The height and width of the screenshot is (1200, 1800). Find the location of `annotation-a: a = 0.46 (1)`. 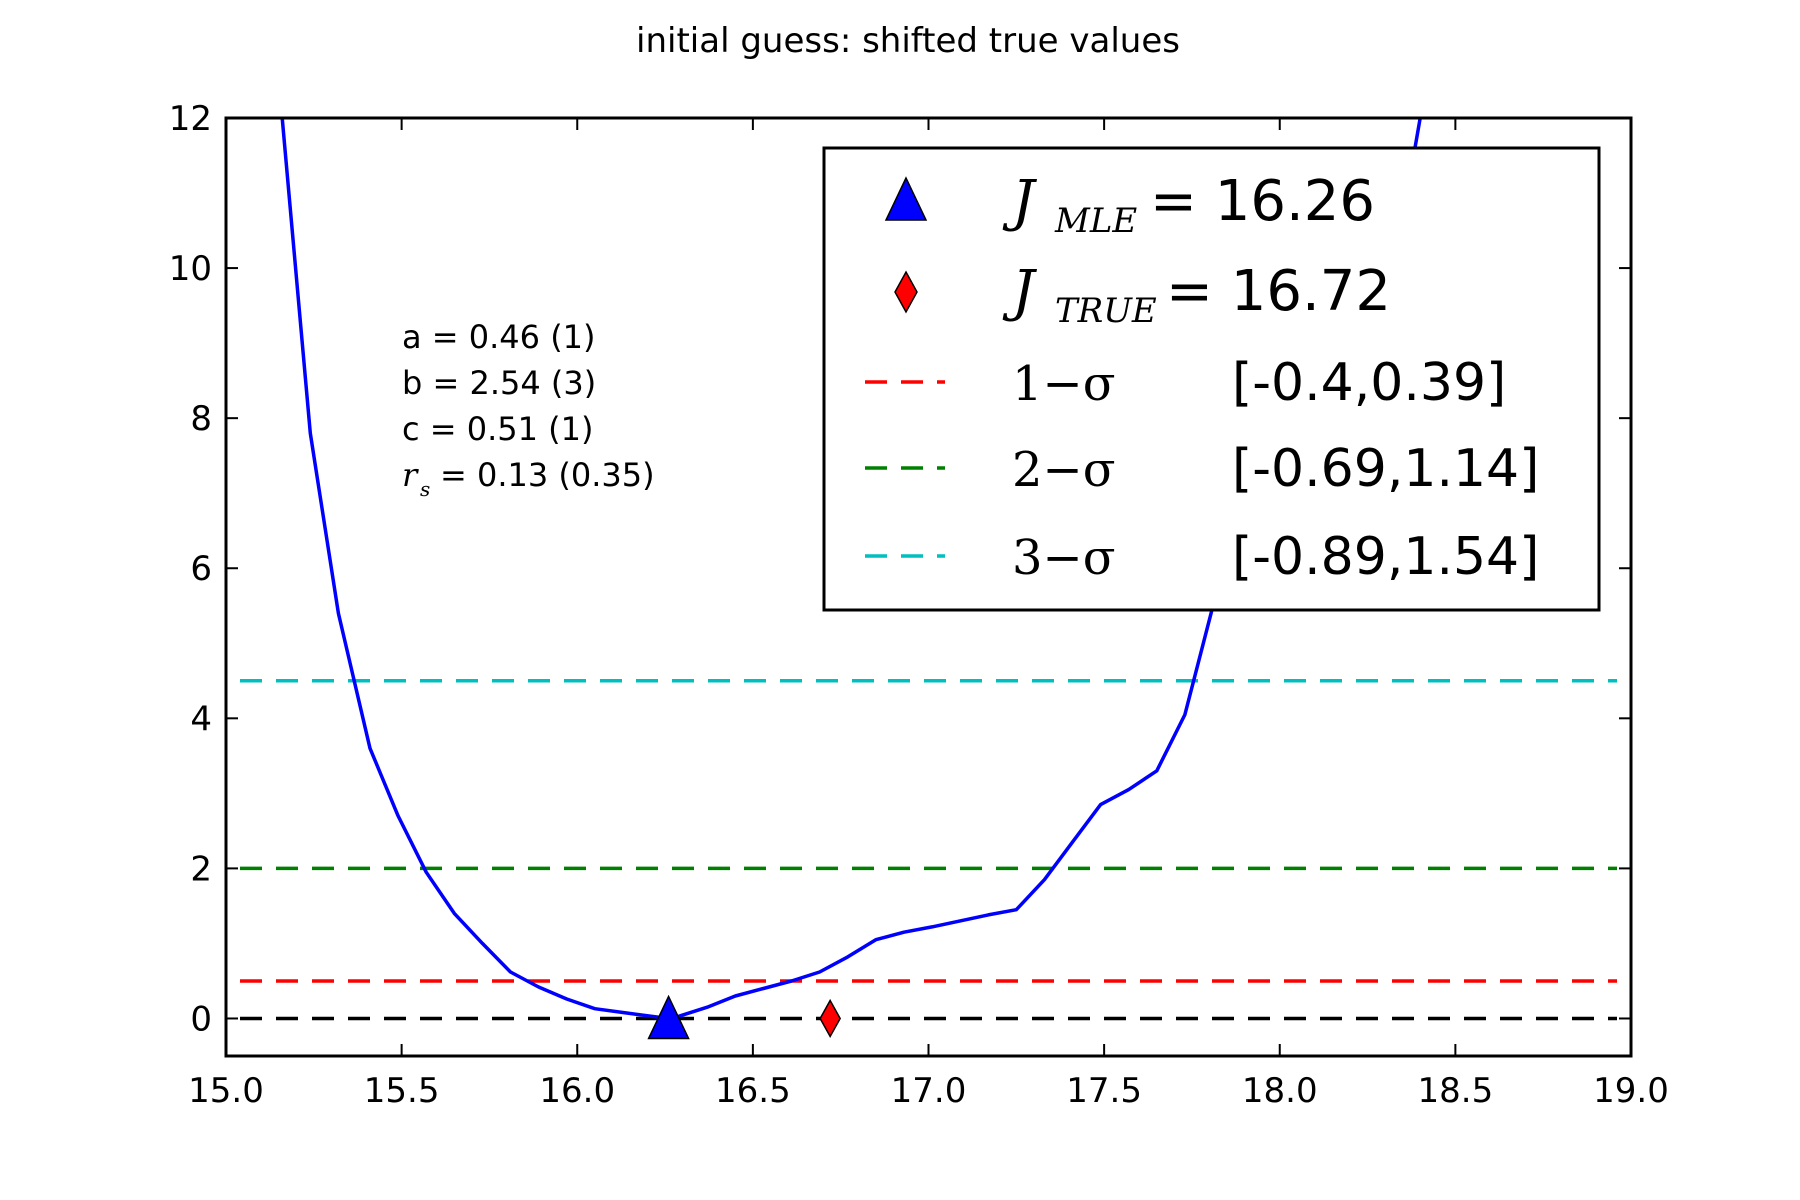

annotation-a: a = 0.46 (1) is located at coordinates (499, 337).